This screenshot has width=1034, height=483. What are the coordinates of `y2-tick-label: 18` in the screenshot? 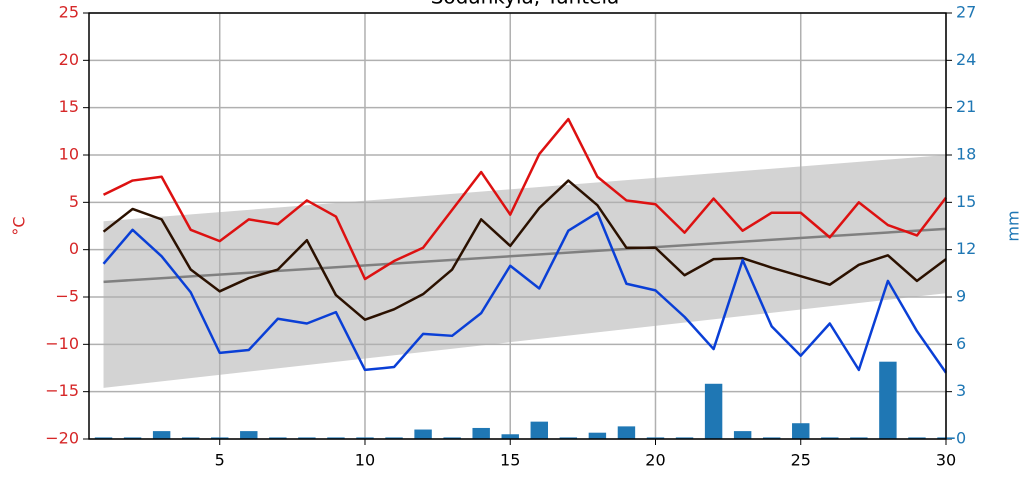 It's located at (966, 154).